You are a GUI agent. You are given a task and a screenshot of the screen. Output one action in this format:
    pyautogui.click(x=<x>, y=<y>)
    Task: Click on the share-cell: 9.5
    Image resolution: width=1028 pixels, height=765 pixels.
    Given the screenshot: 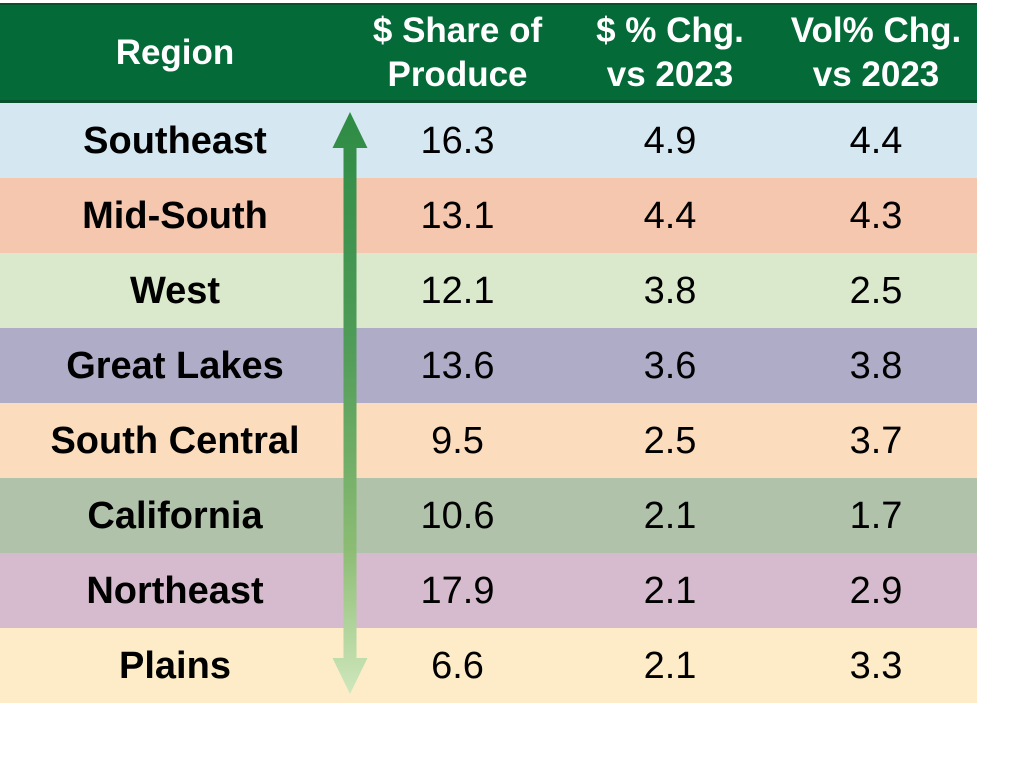 What is the action you would take?
    pyautogui.click(x=457, y=440)
    